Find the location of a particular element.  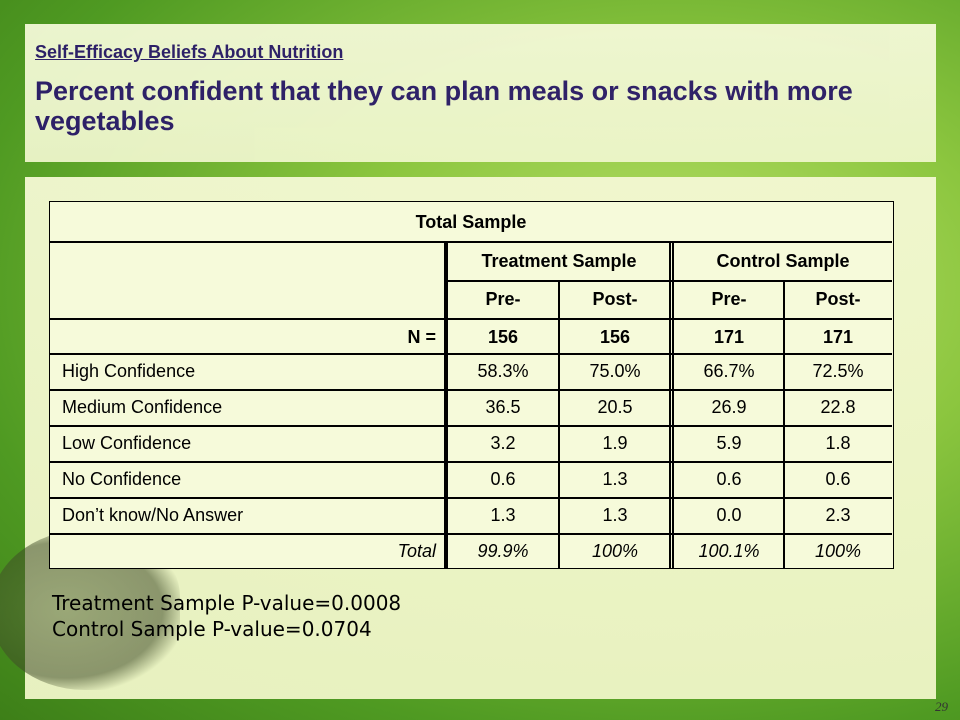

row-label: Medium Confidence is located at coordinates (142, 406).